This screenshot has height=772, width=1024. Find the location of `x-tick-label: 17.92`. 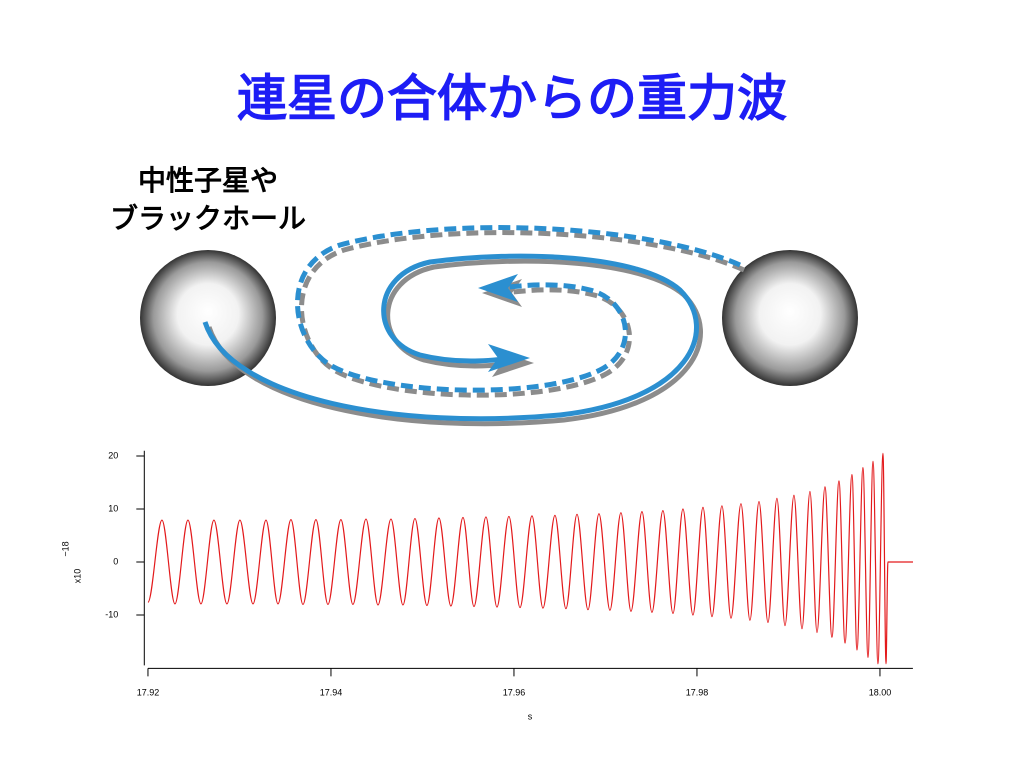

x-tick-label: 17.92 is located at coordinates (148, 693).